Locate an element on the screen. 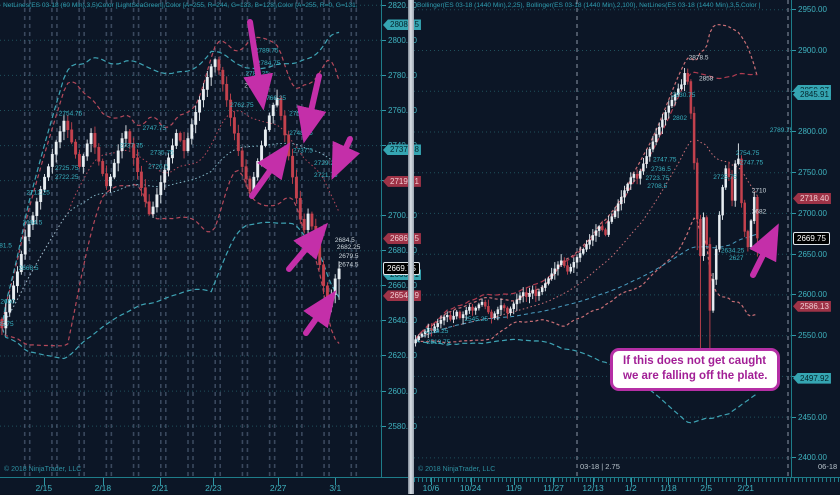  netline-price-label: 2758.5 is located at coordinates (299, 114).